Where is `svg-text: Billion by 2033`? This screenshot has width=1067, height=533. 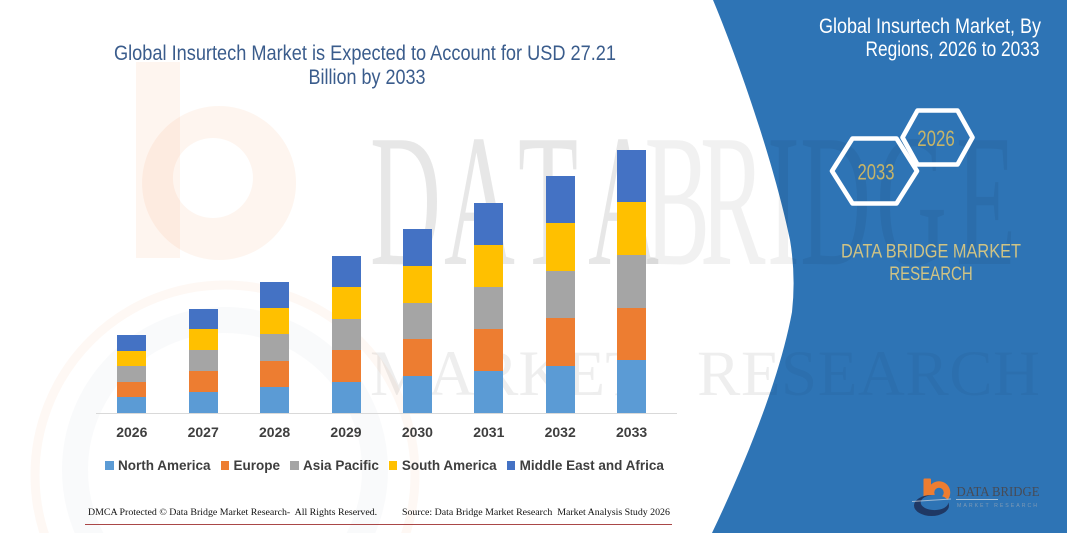
svg-text: Billion by 2033 is located at coordinates (367, 77).